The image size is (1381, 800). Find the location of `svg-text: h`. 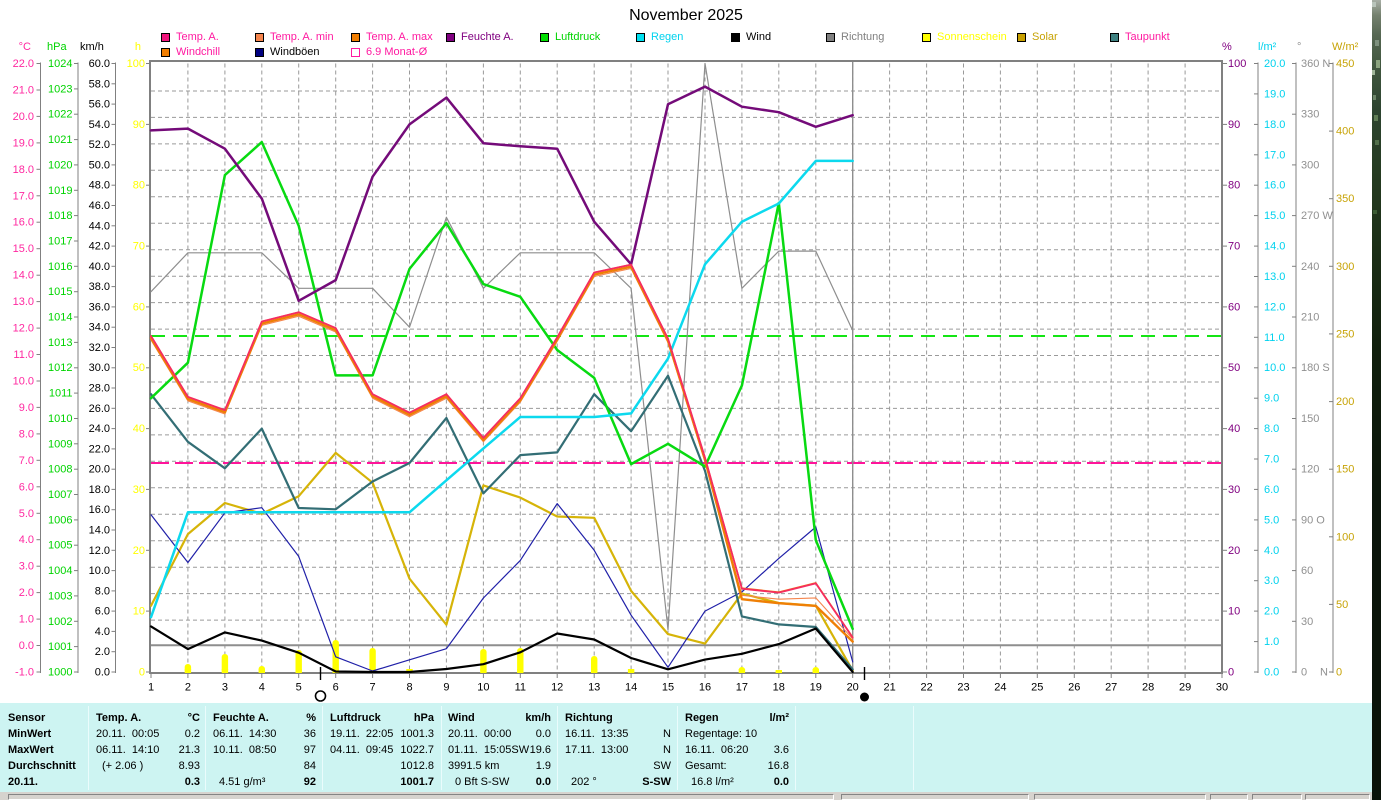

svg-text: h is located at coordinates (138, 47).